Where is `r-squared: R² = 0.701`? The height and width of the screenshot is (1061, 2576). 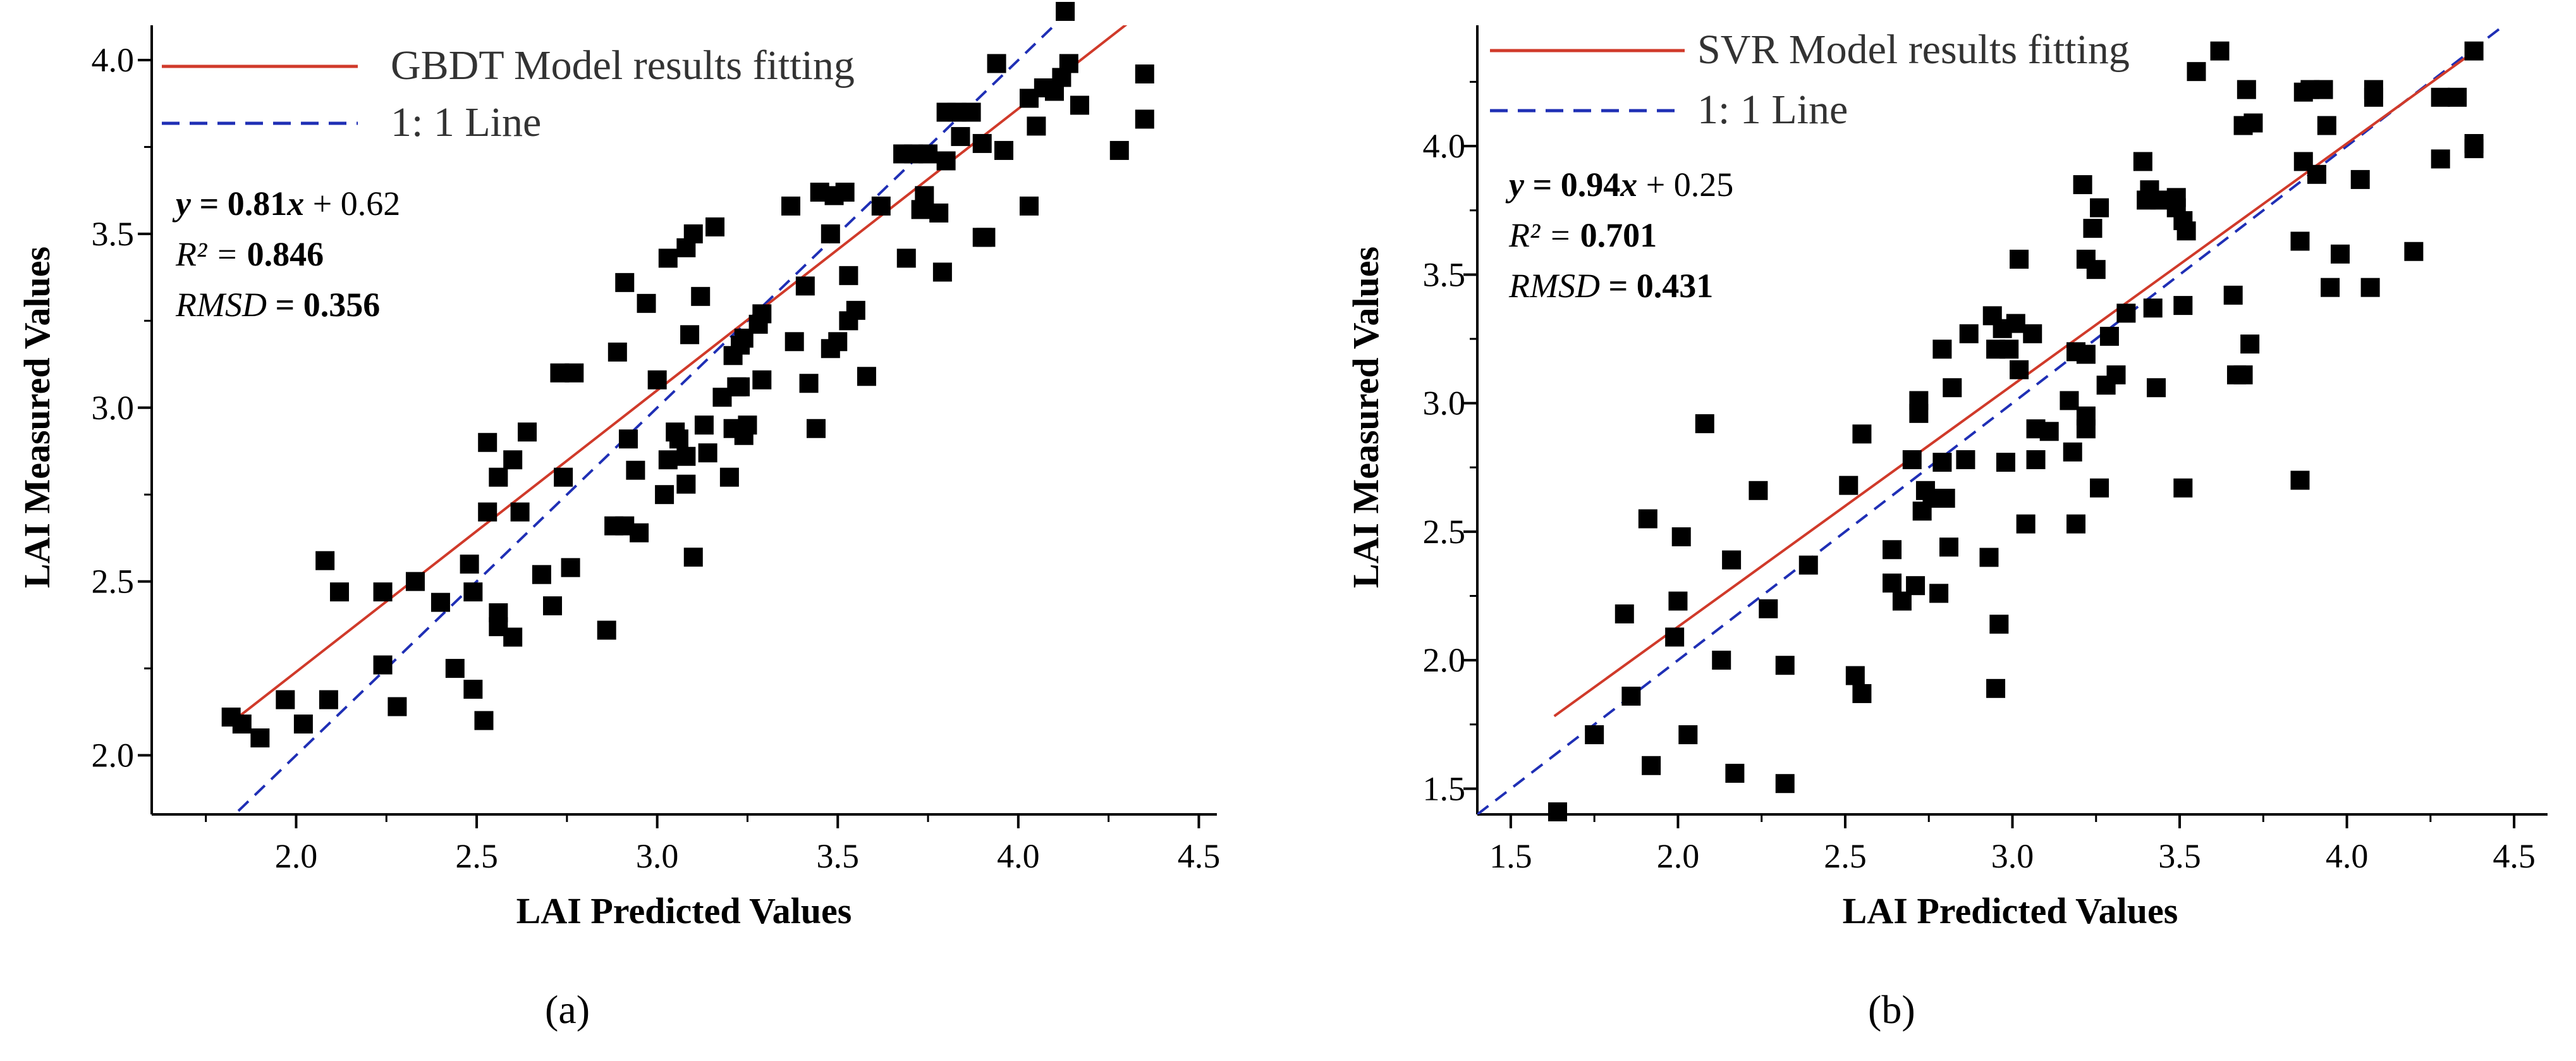 r-squared: R² = 0.701 is located at coordinates (1582, 235).